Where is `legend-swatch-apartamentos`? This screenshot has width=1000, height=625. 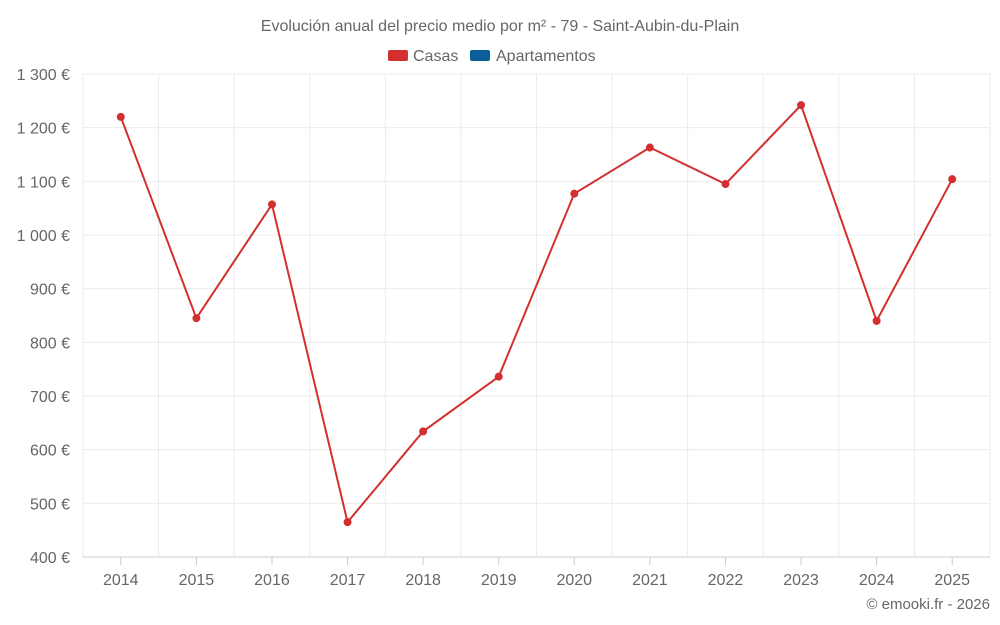 legend-swatch-apartamentos is located at coordinates (480, 55).